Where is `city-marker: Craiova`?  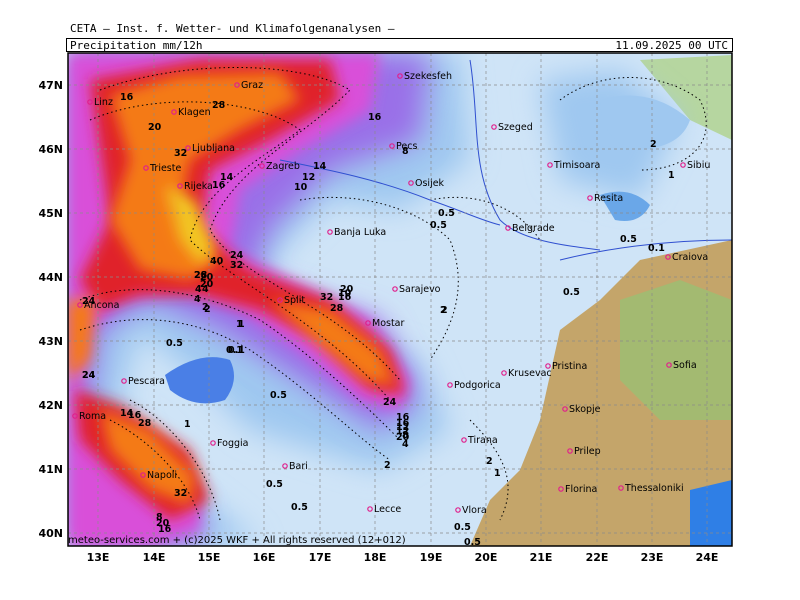 city-marker: Craiova is located at coordinates (686, 257).